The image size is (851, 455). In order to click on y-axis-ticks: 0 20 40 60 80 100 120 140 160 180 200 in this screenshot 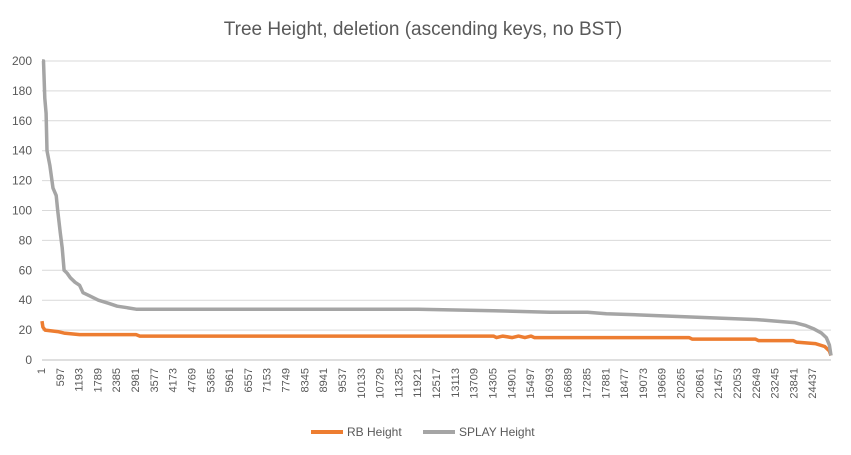, I will do `click(22, 210)`.